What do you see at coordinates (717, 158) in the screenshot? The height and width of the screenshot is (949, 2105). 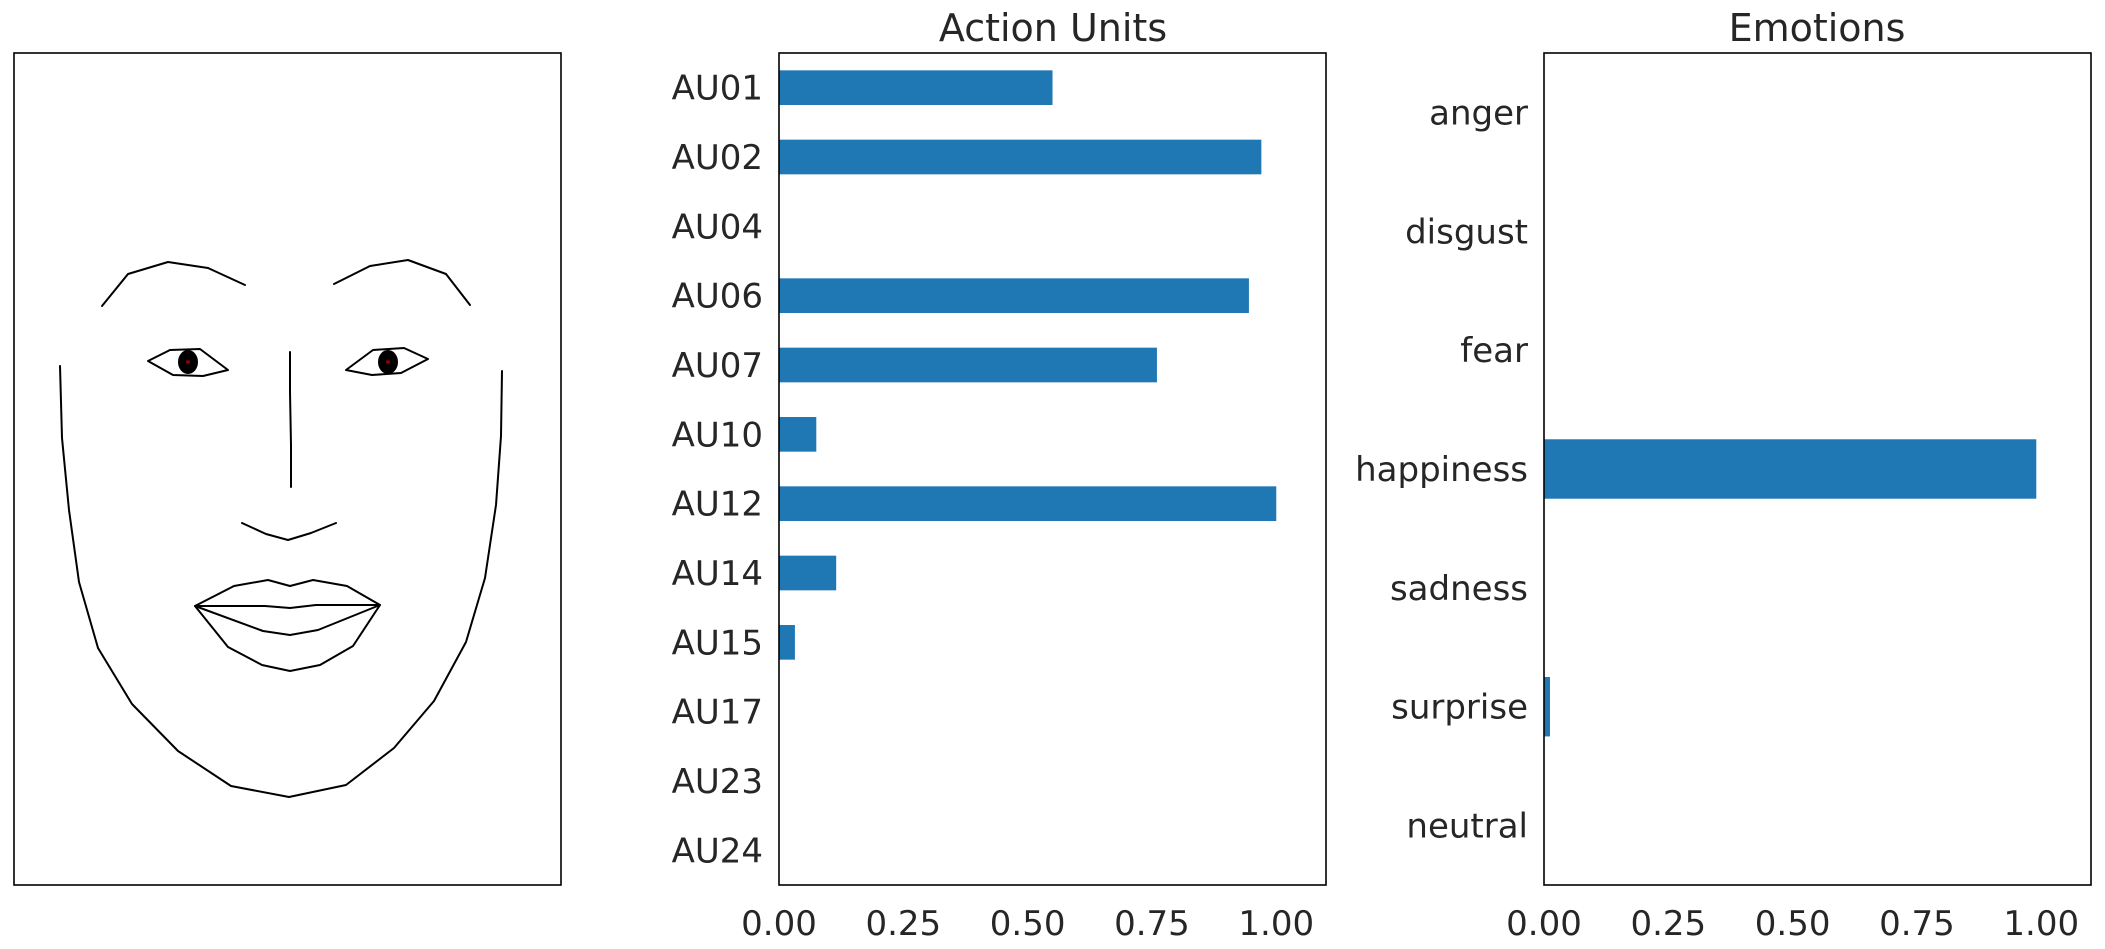 I see `au-category-label: AU02` at bounding box center [717, 158].